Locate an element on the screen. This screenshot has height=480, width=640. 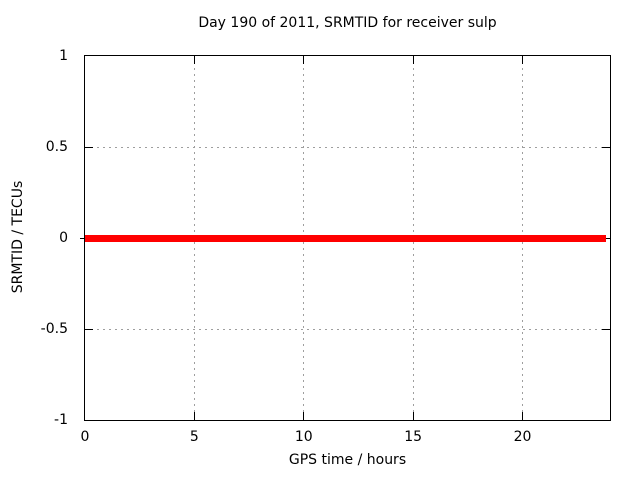
x-tick-label: 10 is located at coordinates (303, 437).